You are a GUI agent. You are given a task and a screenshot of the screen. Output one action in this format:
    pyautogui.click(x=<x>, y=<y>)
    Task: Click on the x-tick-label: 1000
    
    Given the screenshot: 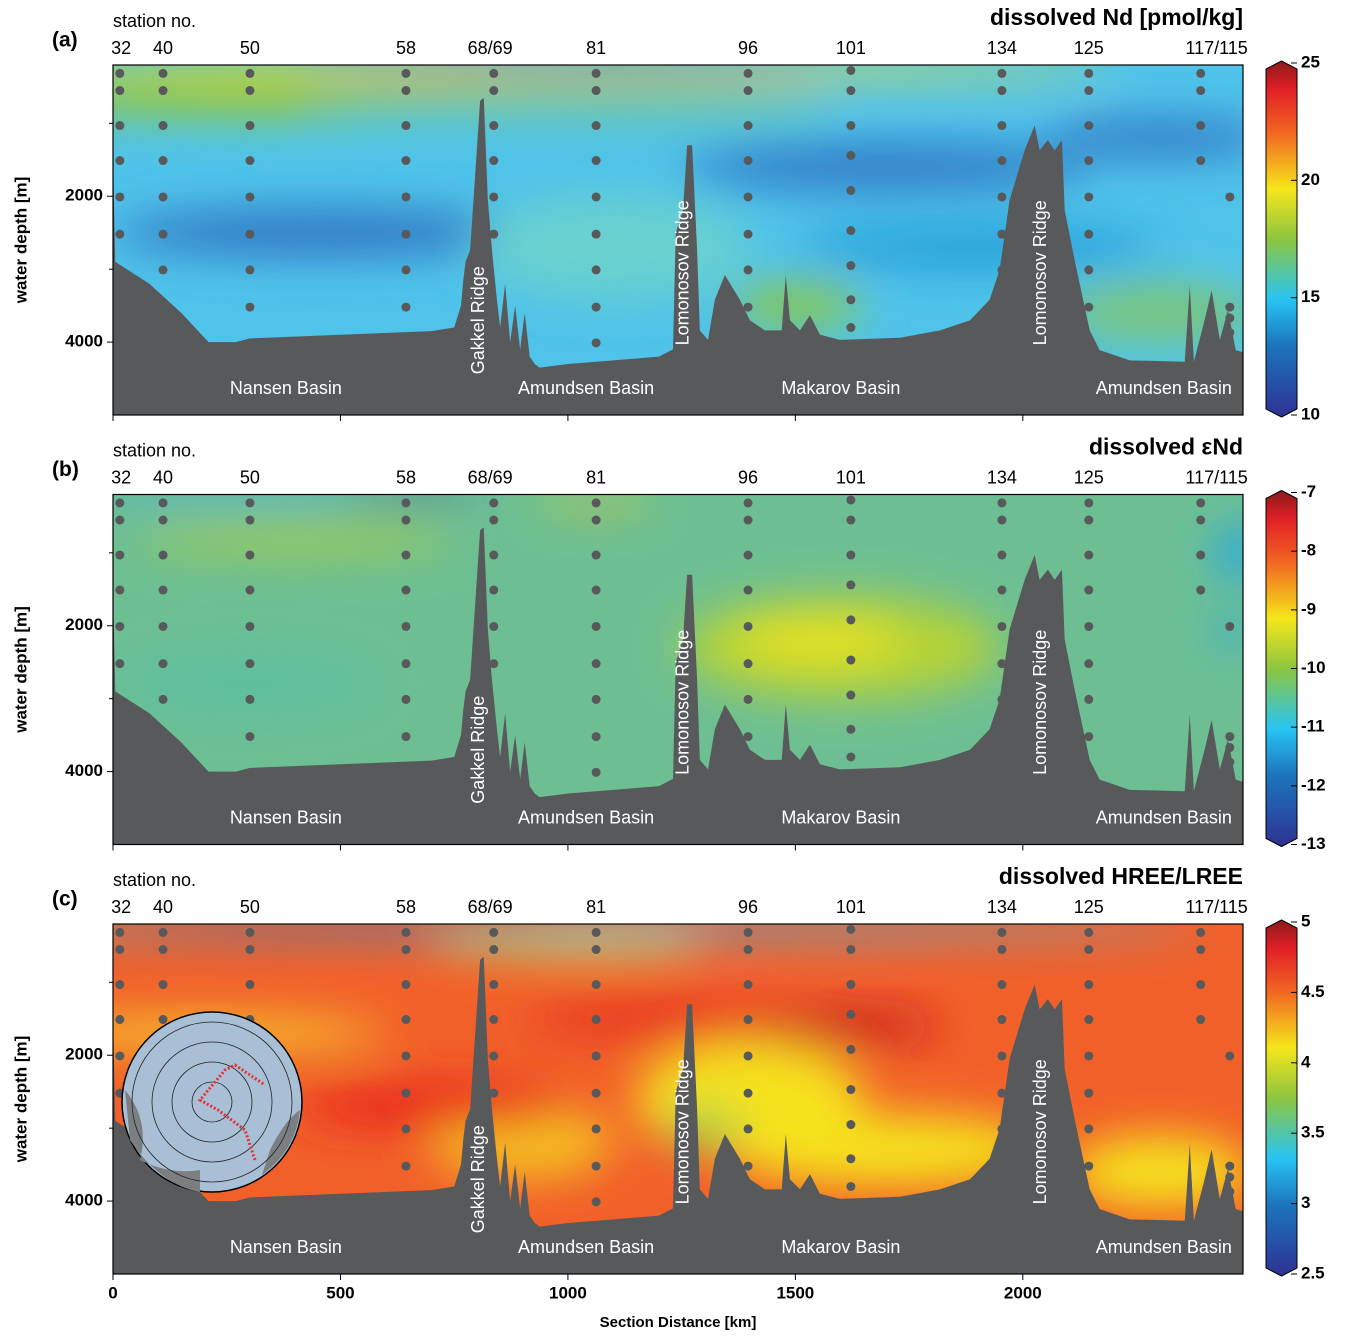 What is the action you would take?
    pyautogui.click(x=568, y=1292)
    